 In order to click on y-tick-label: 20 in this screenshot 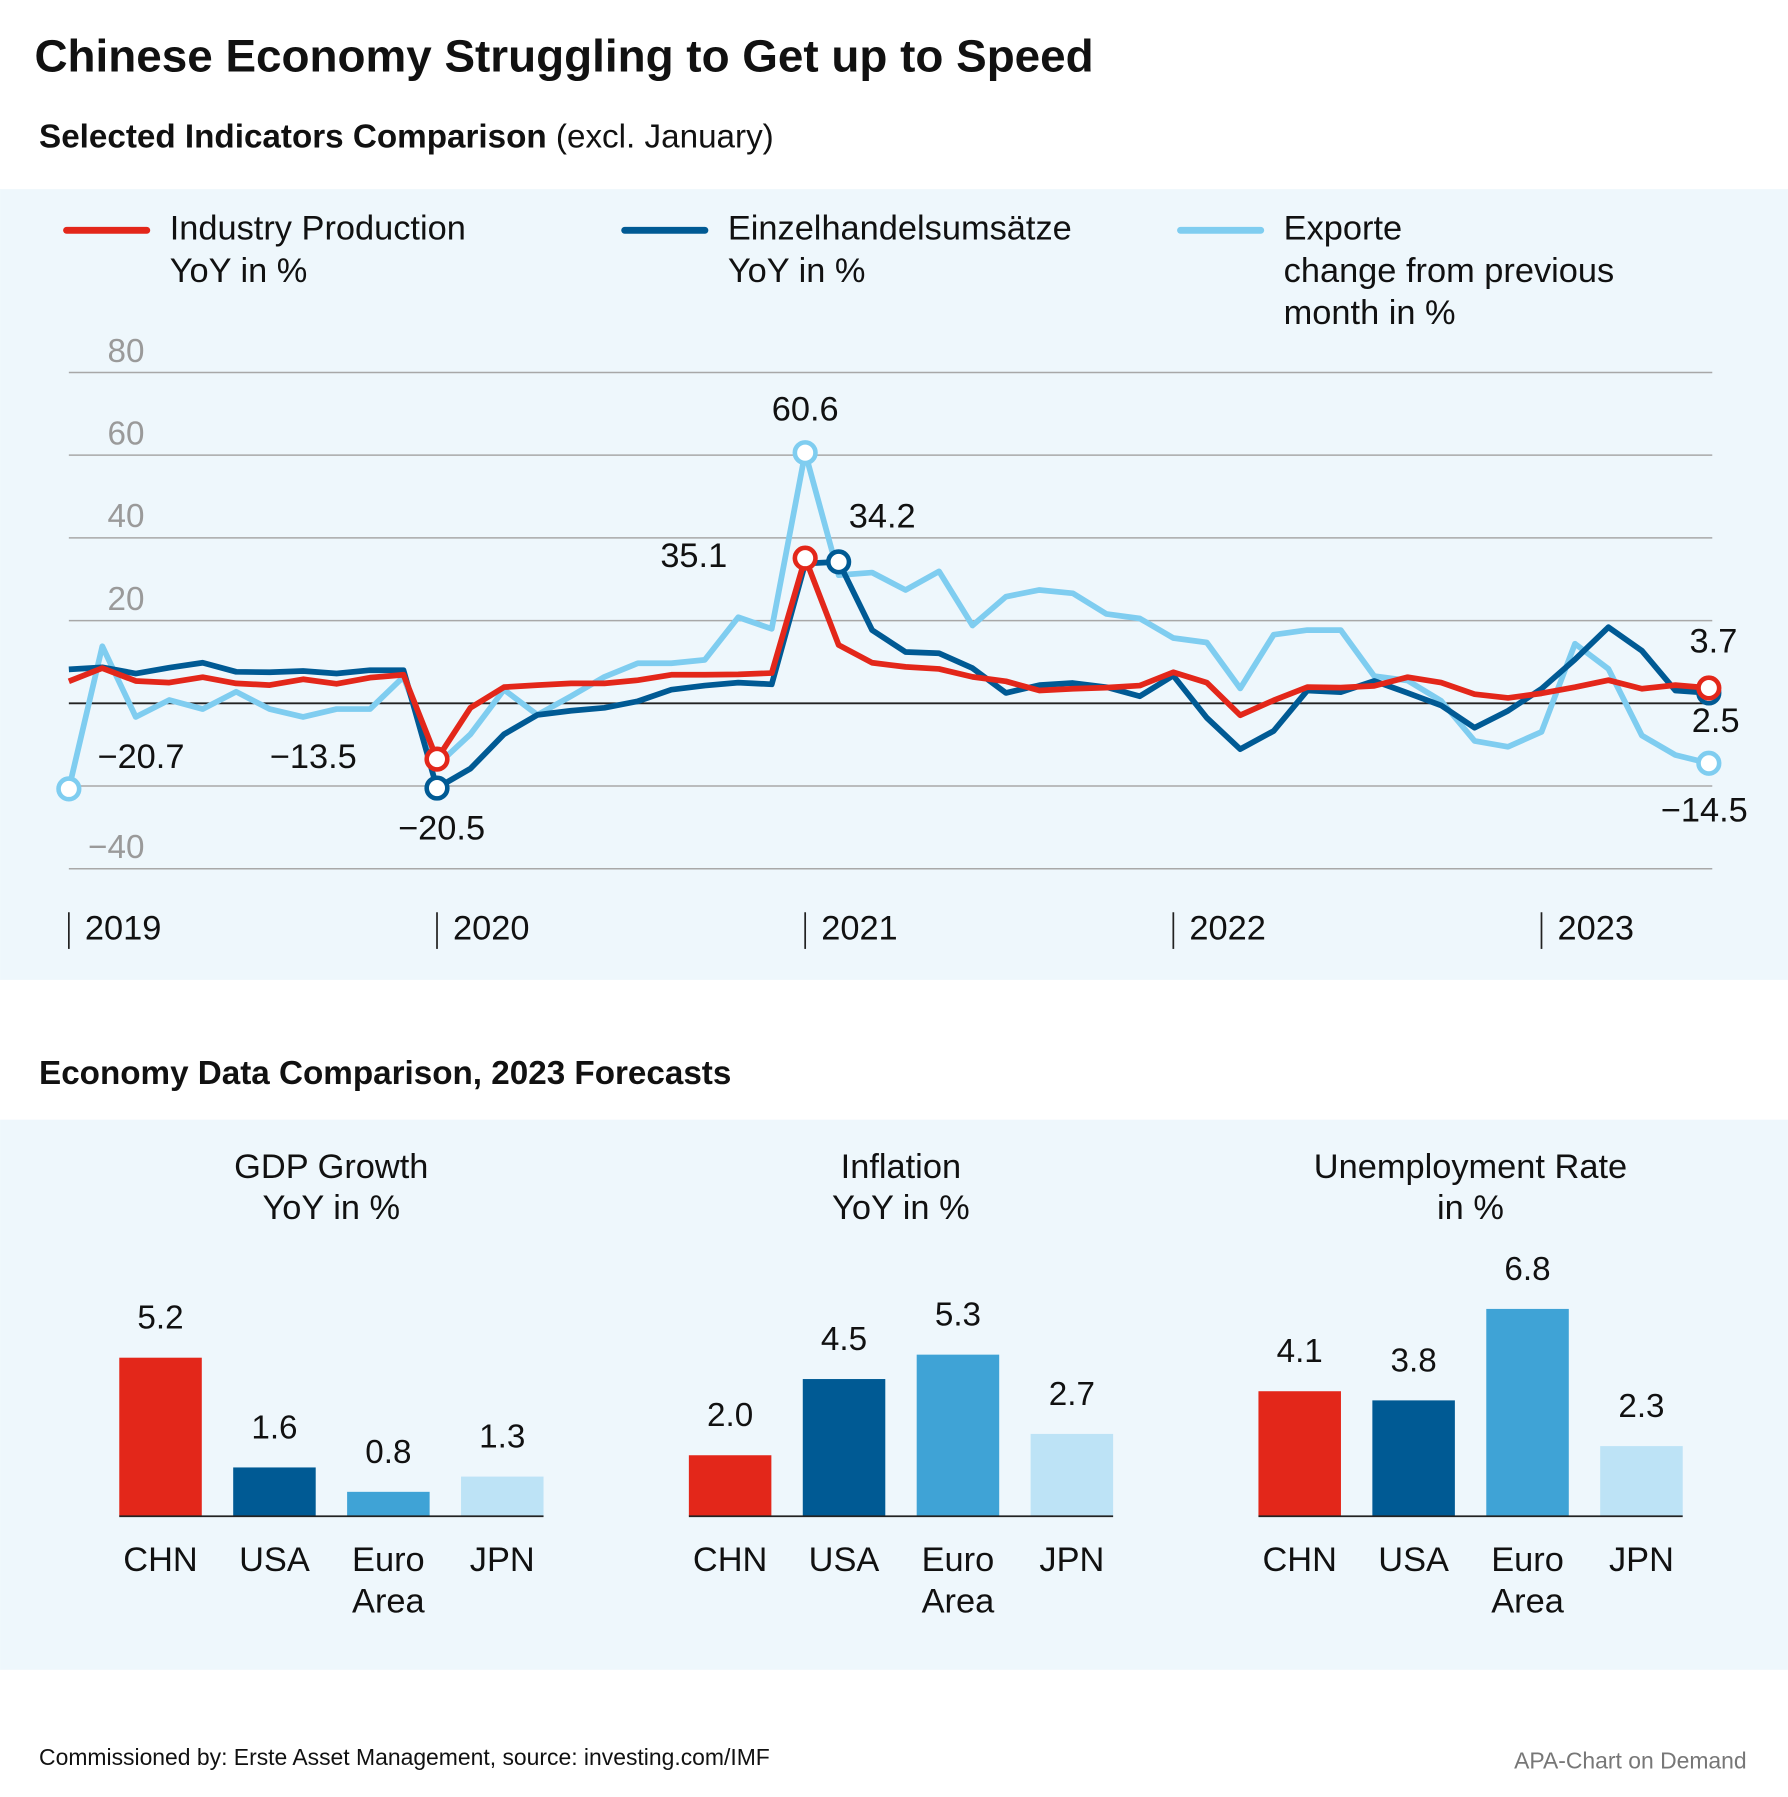, I will do `click(126, 599)`.